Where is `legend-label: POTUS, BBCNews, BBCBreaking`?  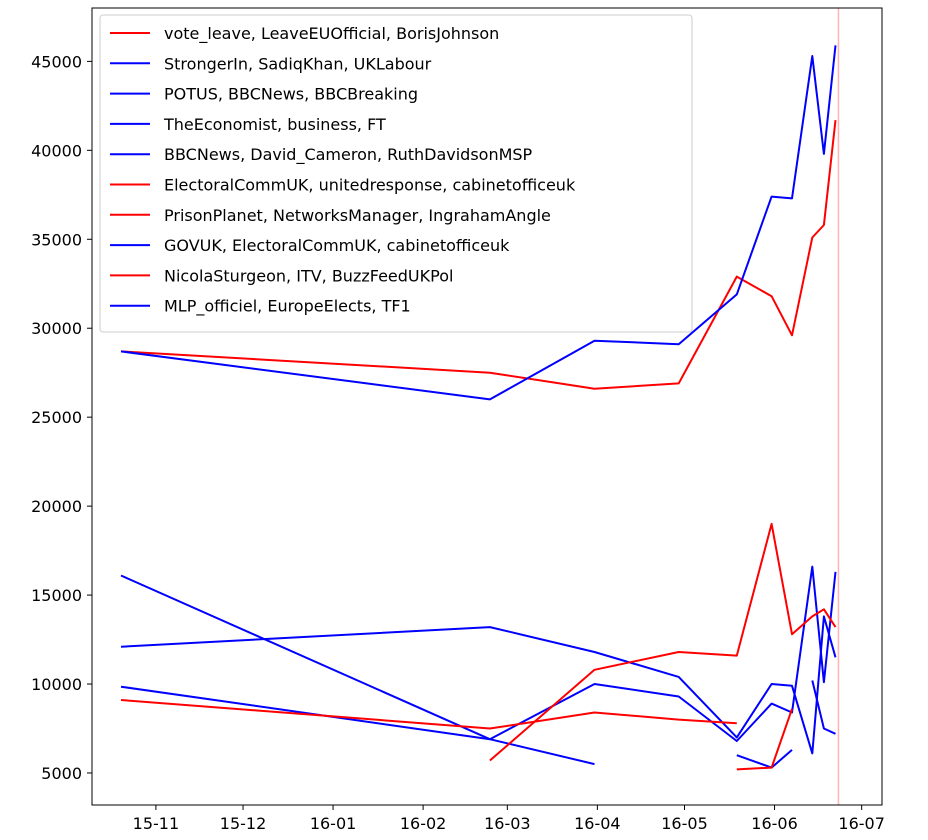 legend-label: POTUS, BBCNews, BBCBreaking is located at coordinates (291, 94).